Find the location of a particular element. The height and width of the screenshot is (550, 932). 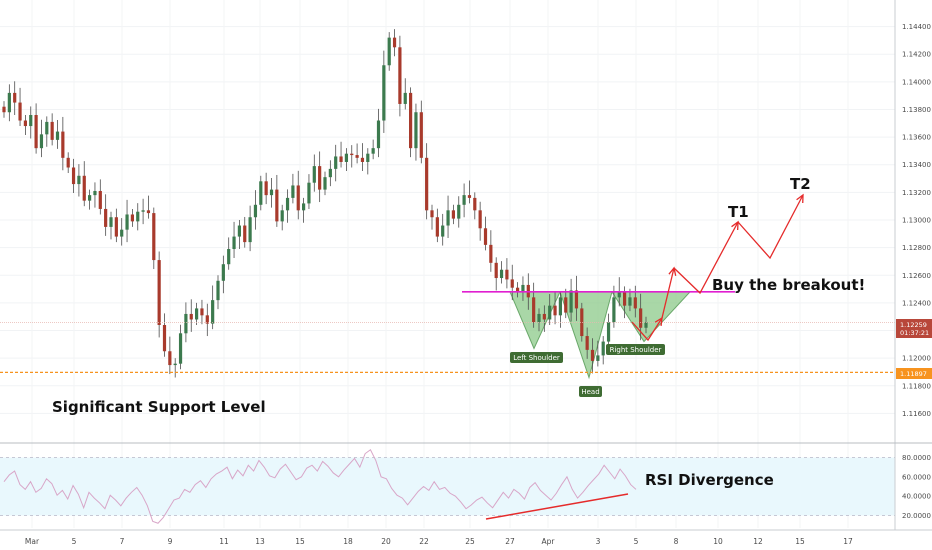

time-tick-label: 22 is located at coordinates (424, 541).